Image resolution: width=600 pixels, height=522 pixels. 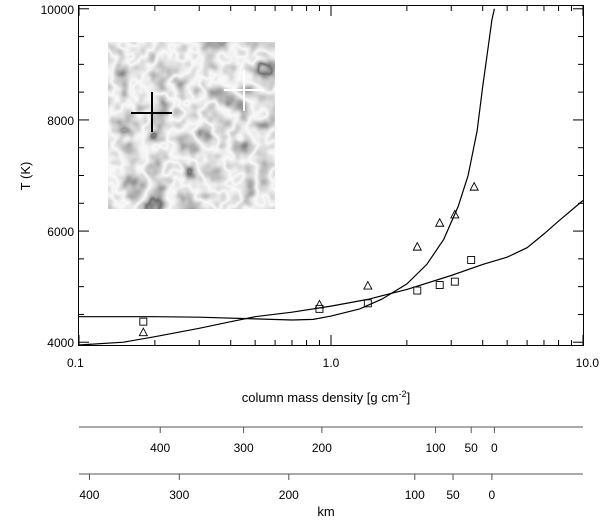 I want to click on y-tick-label: 8000, so click(x=60, y=121).